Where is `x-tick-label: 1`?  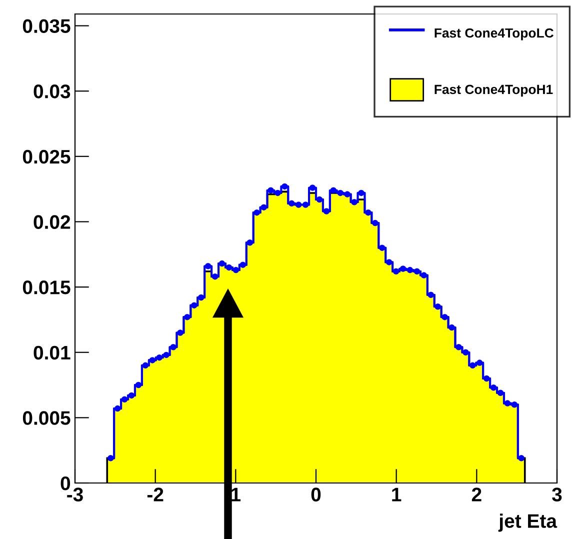
x-tick-label: 1 is located at coordinates (397, 495).